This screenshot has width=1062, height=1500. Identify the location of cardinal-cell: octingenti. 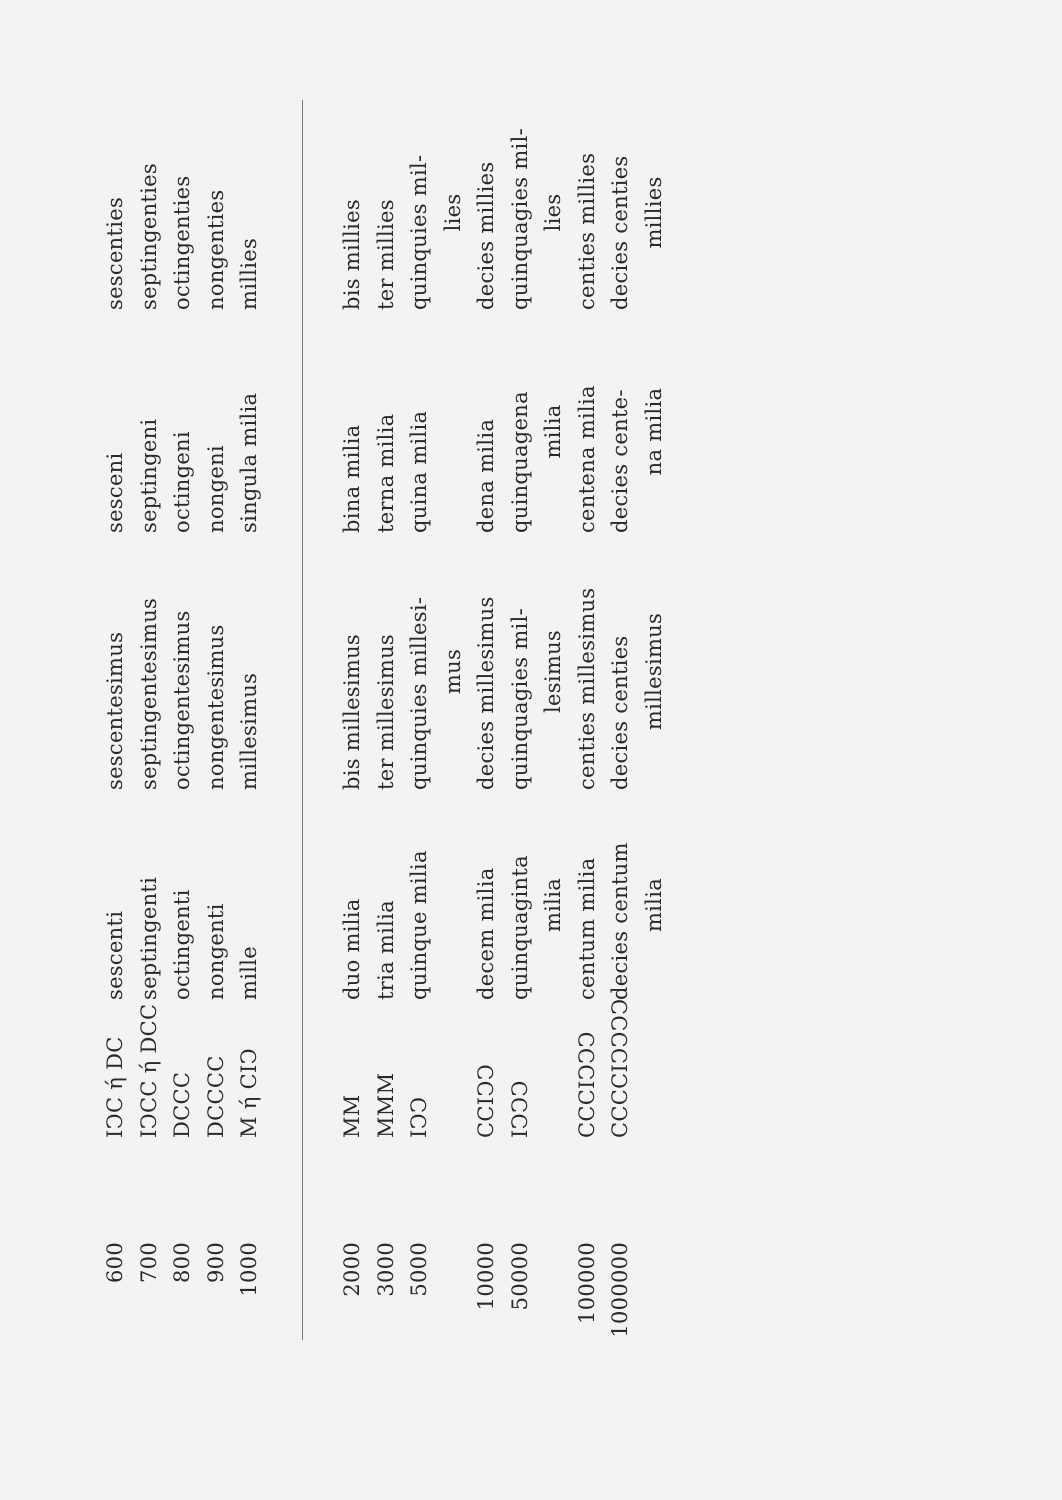
(182, 944).